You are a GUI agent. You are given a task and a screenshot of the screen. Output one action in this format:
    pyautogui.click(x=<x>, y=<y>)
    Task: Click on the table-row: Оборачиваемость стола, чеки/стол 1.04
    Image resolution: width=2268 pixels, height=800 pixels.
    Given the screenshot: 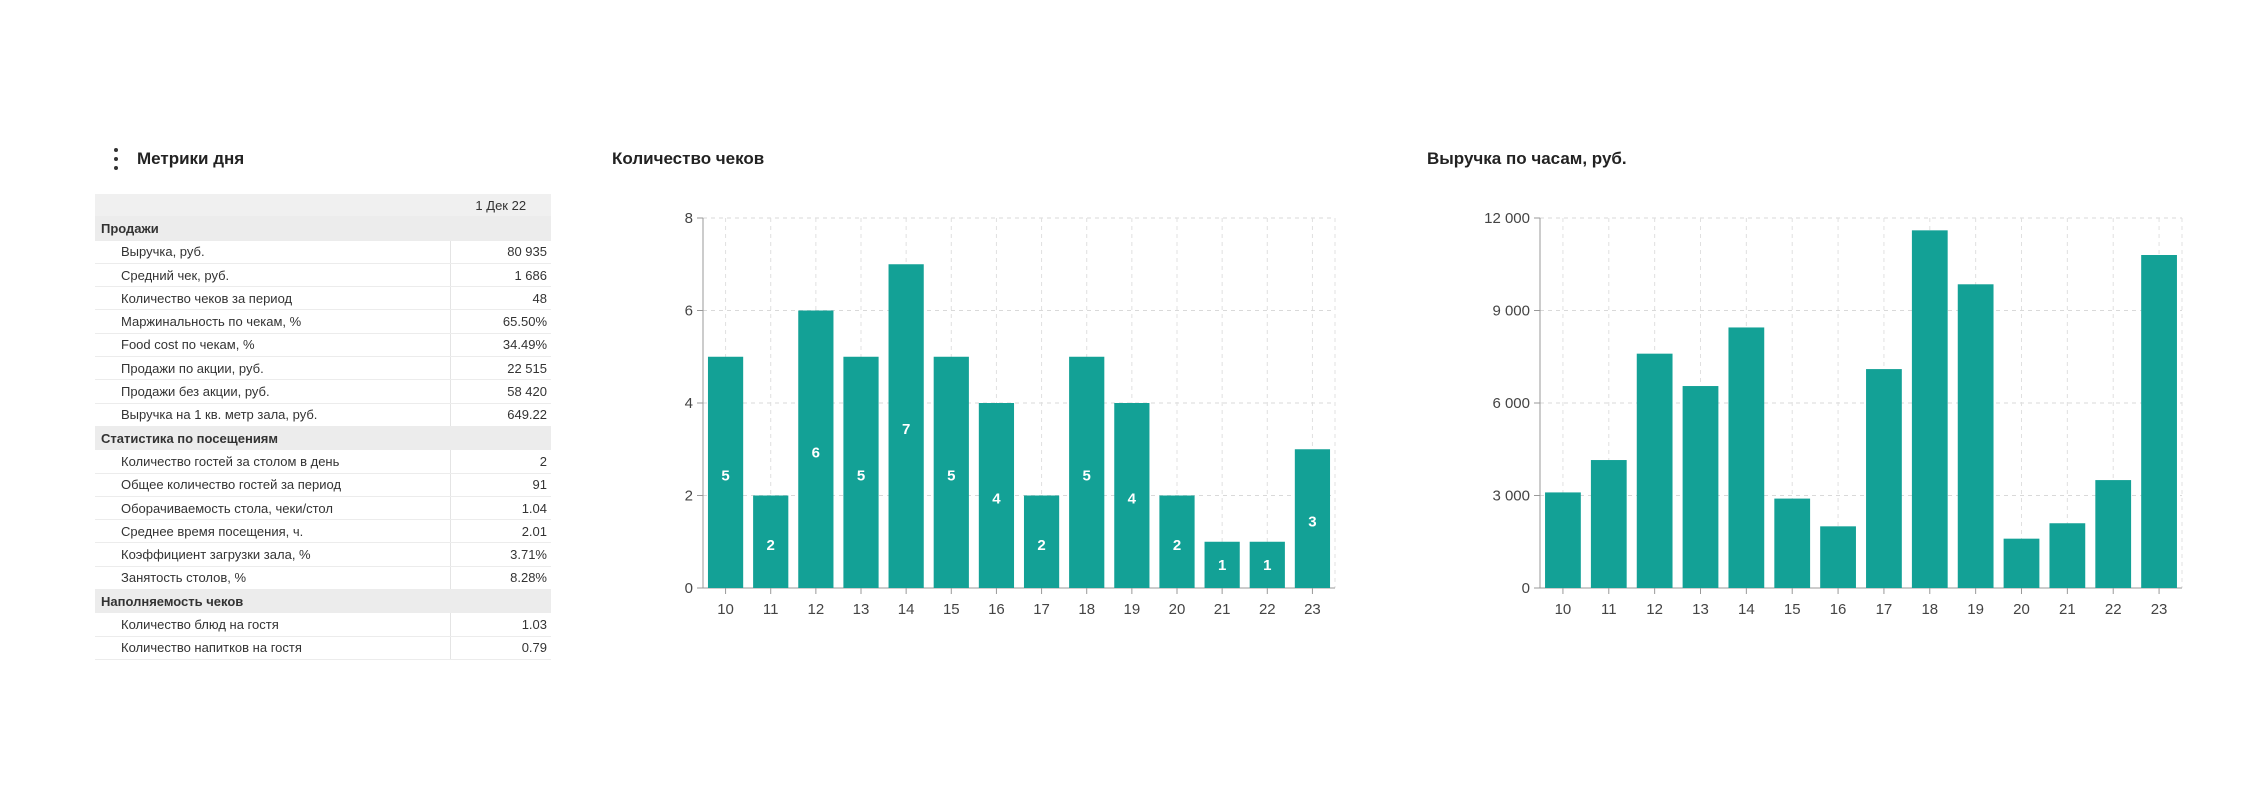 What is the action you would take?
    pyautogui.click(x=323, y=508)
    